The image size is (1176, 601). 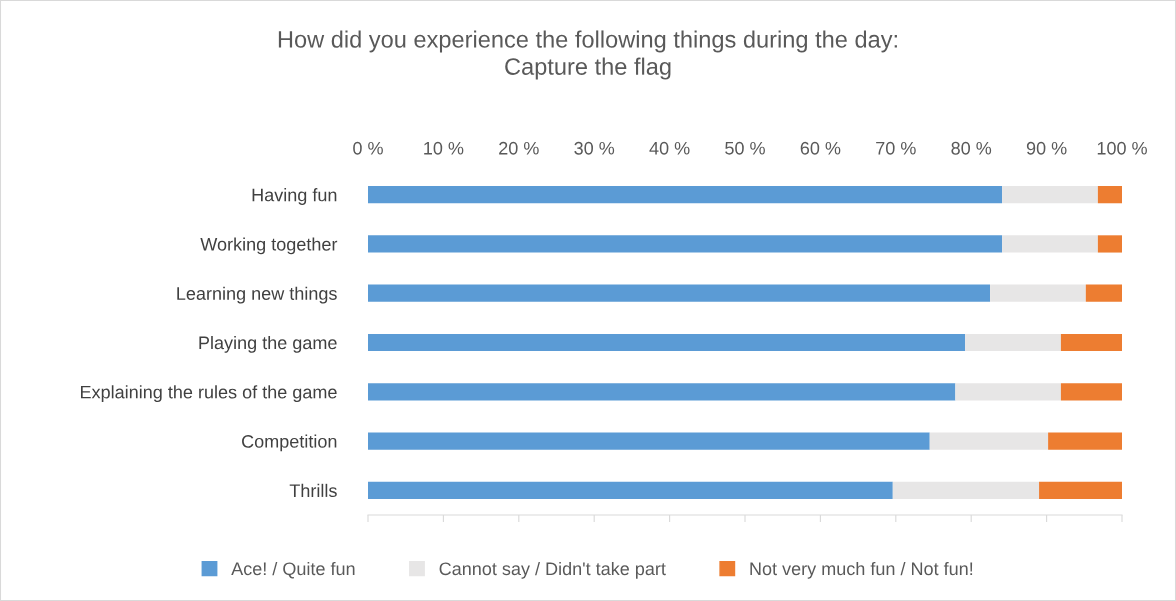 I want to click on x-tick-label: 80 %, so click(x=971, y=148).